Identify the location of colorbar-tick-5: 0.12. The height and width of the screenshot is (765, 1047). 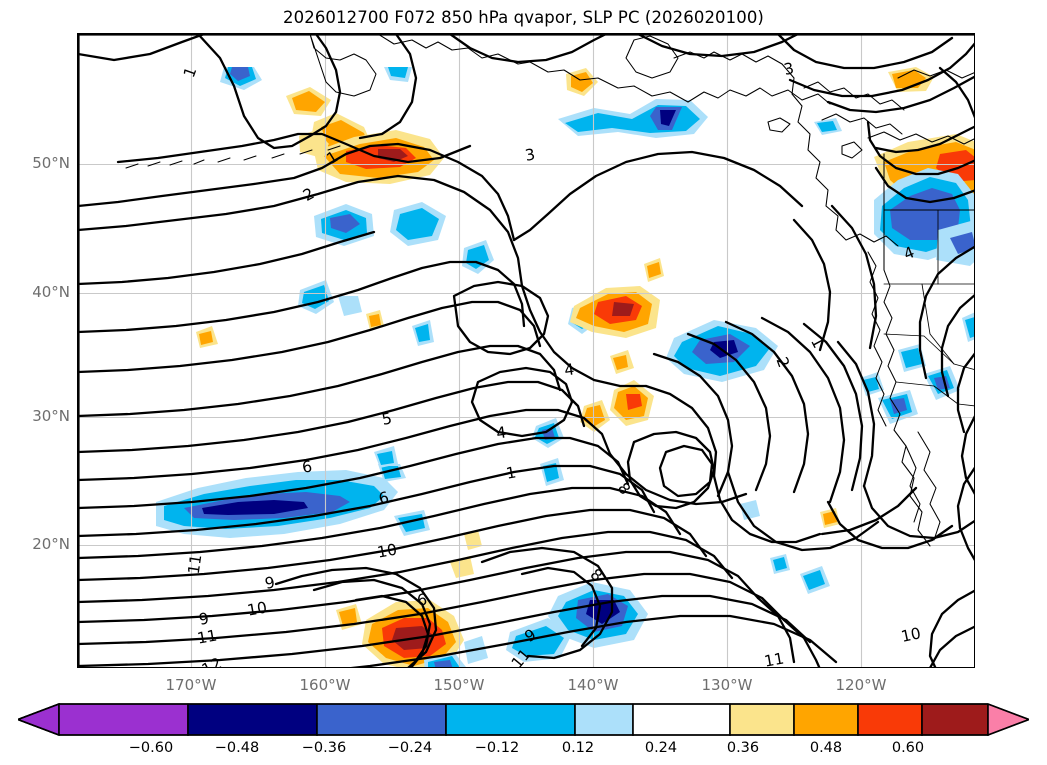
(578, 748).